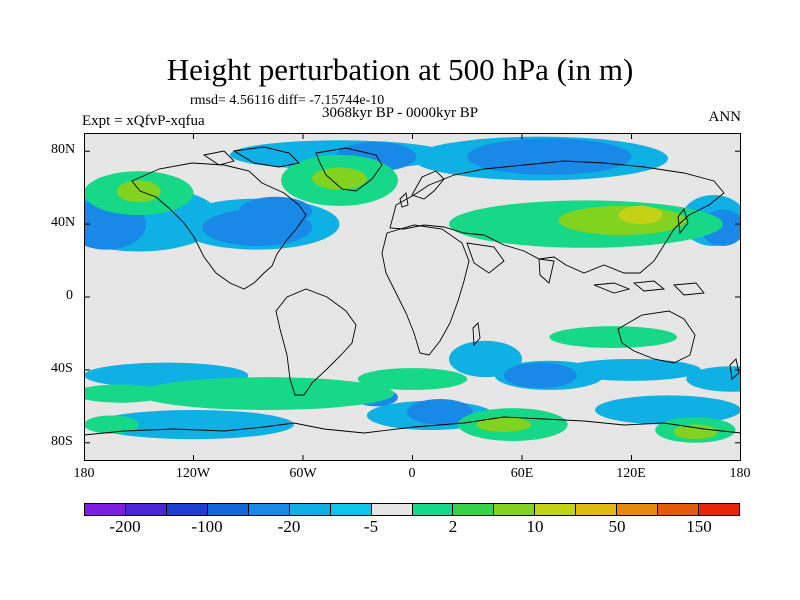  I want to click on colorbar-label: 10, so click(535, 526).